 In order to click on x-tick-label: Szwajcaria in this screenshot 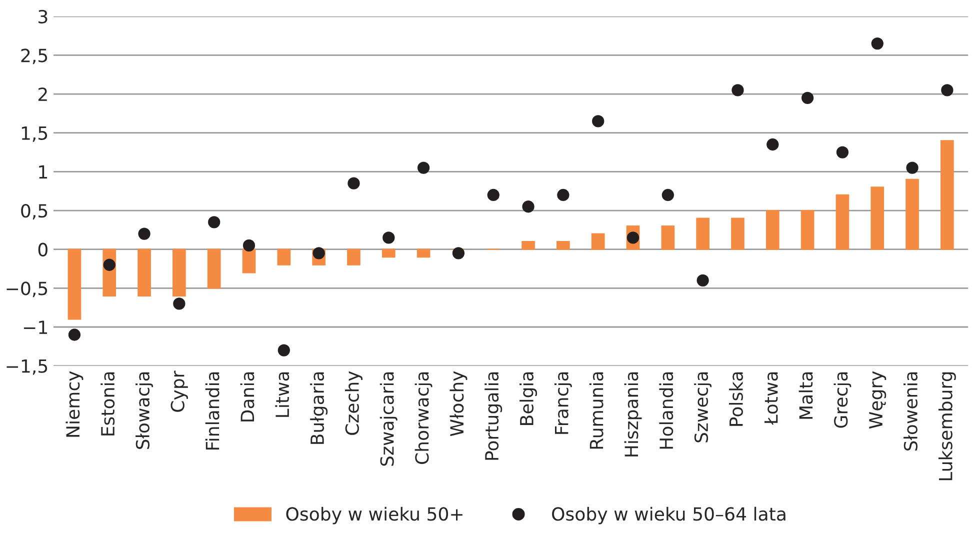, I will do `click(389, 419)`.